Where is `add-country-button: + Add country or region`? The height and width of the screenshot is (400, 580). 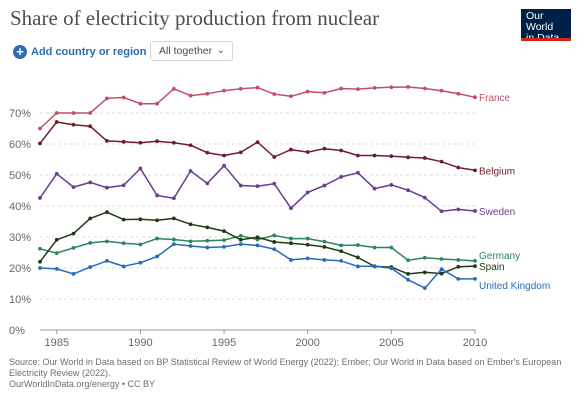 add-country-button: + Add country or region is located at coordinates (80, 52).